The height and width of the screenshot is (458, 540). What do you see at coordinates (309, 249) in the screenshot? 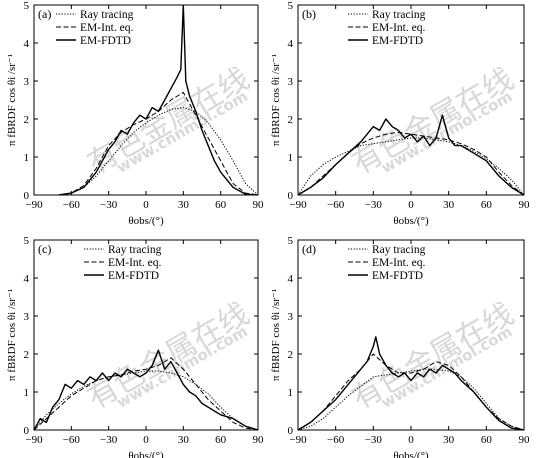
I see `panel-label: (d)` at bounding box center [309, 249].